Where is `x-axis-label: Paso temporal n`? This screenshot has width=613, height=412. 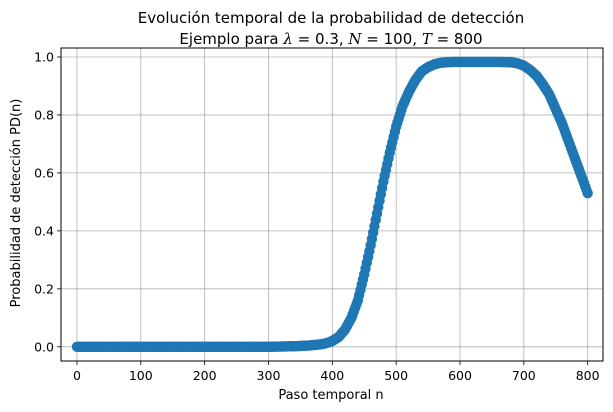 x-axis-label: Paso temporal n is located at coordinates (330, 395).